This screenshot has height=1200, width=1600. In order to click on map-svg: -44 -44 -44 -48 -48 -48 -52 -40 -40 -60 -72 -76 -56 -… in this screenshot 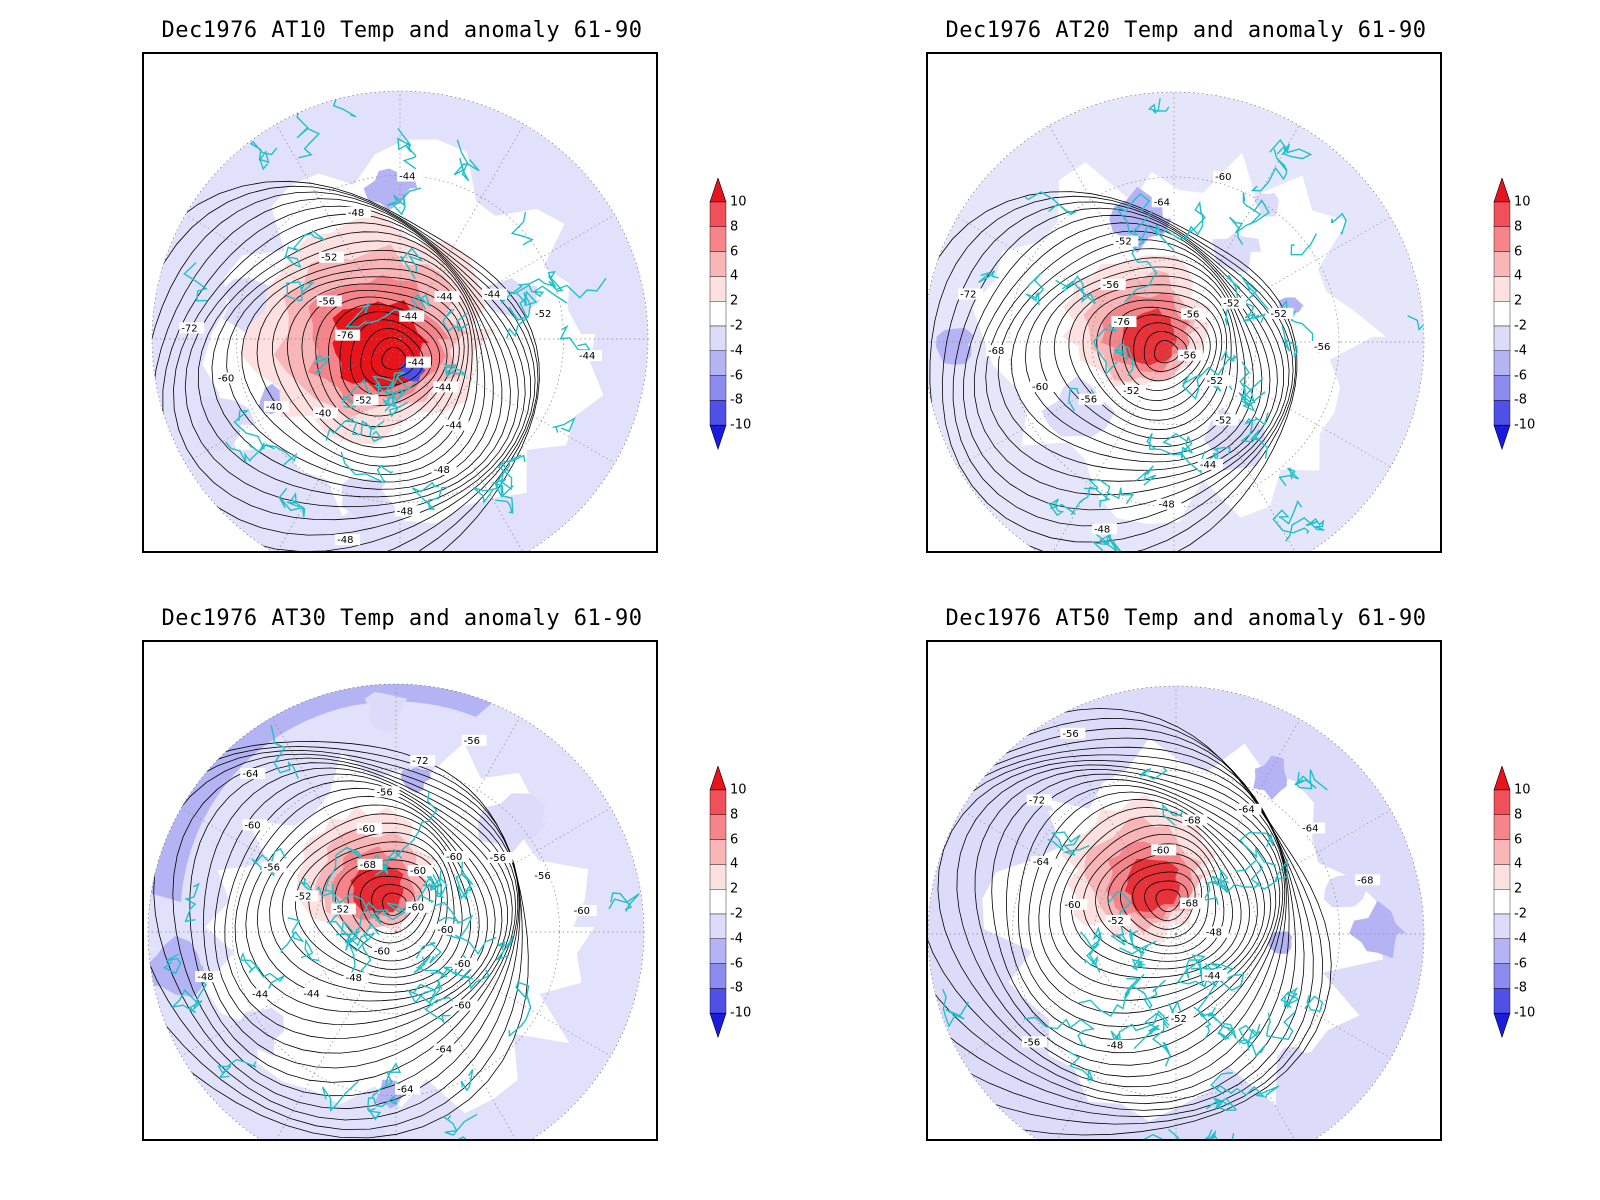, I will do `click(400, 320)`.